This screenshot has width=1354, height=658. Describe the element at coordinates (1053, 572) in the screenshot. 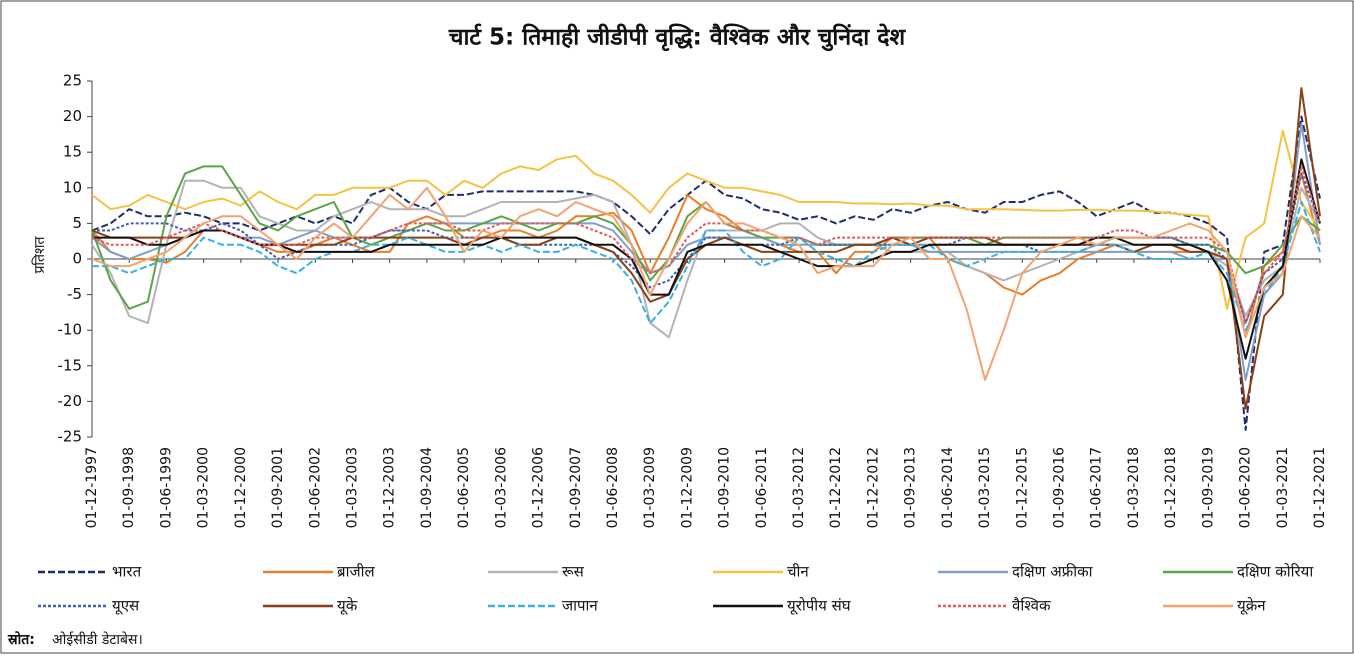

I see `legend-label: दक्षिण अफ्रीका` at that location.